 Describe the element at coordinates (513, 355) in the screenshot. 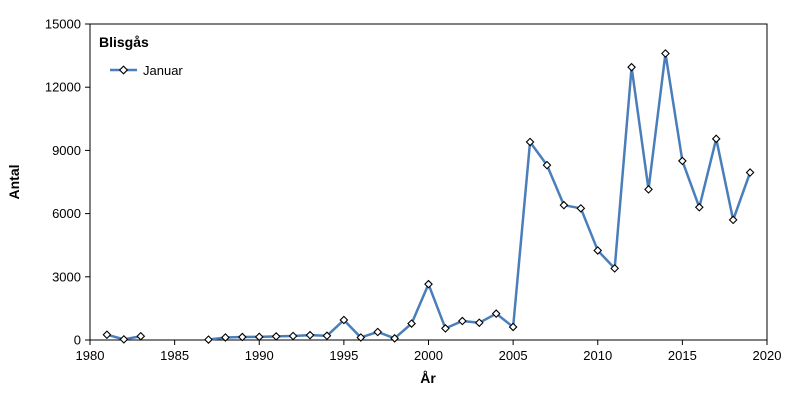

I see `x-tick-label: 2005` at that location.